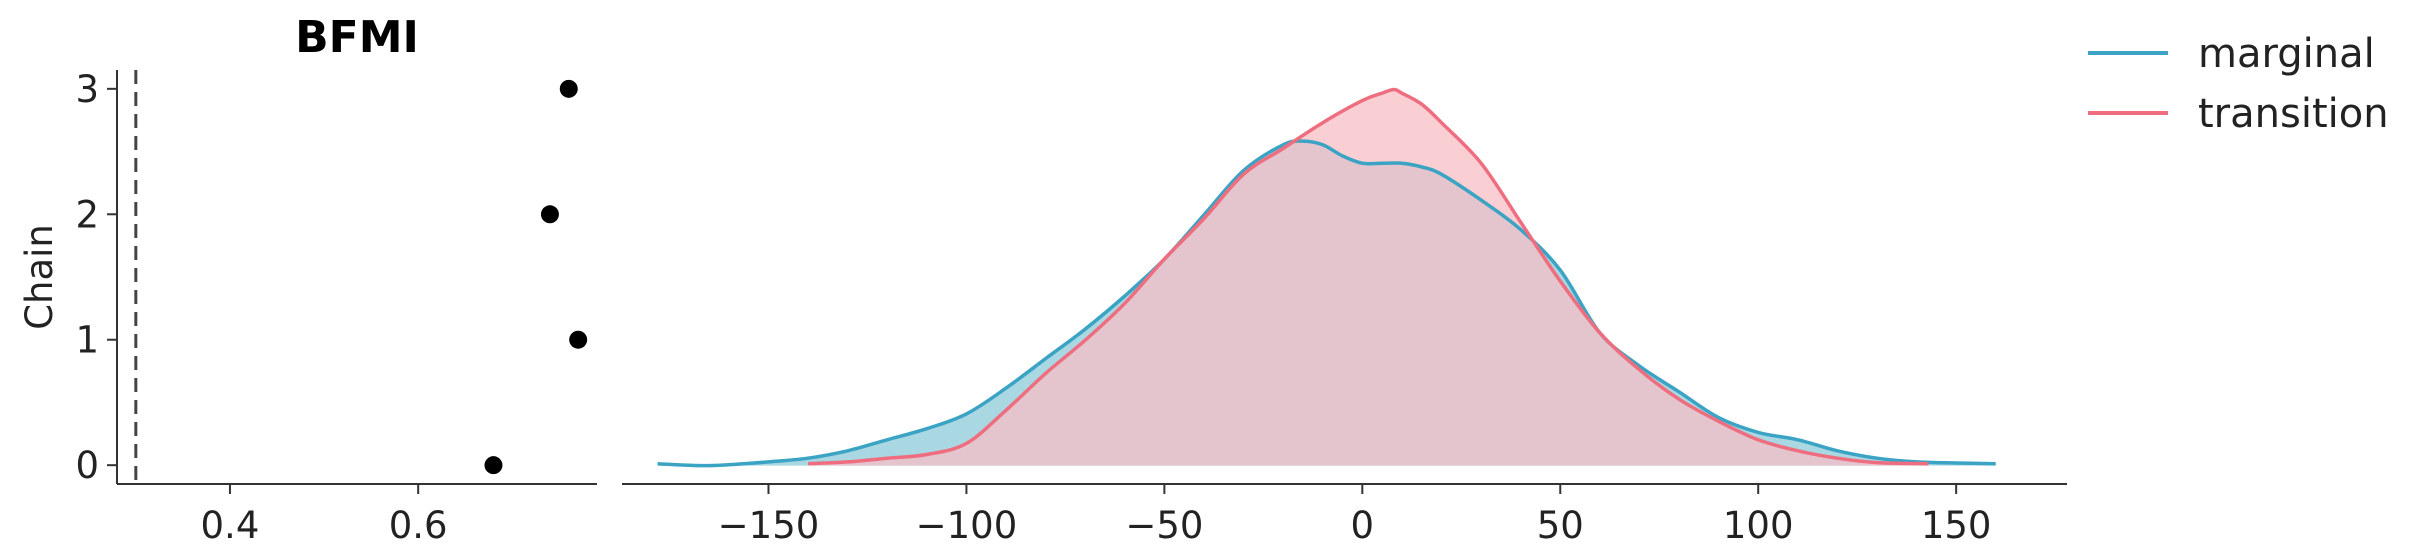  What do you see at coordinates (2286, 54) in the screenshot?
I see `legend-marginal-label: marginal` at bounding box center [2286, 54].